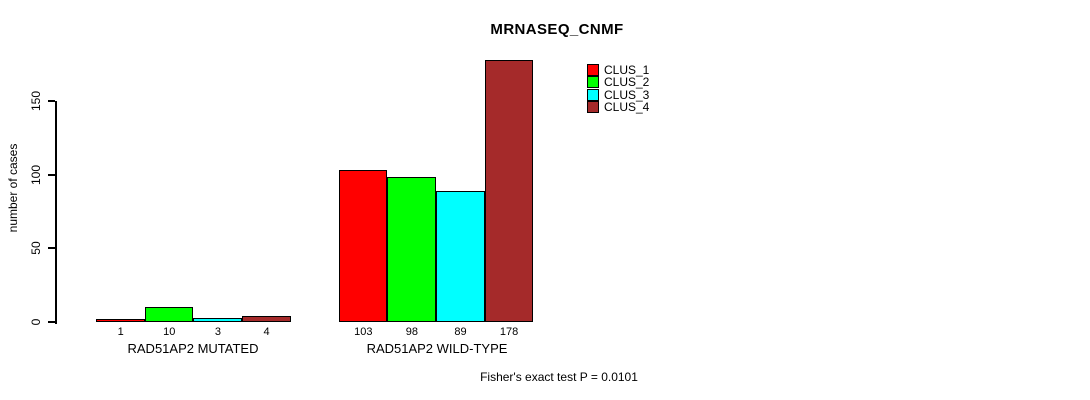 The width and height of the screenshot is (1090, 400). Describe the element at coordinates (363, 332) in the screenshot. I see `bar-value-label: 103` at that location.